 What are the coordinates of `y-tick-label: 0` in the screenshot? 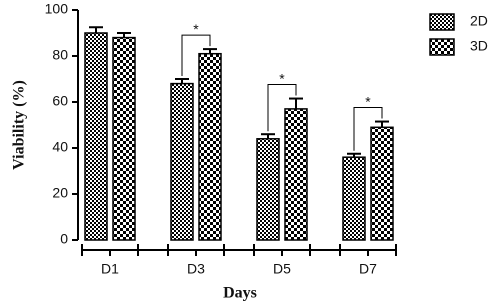 It's located at (64, 239).